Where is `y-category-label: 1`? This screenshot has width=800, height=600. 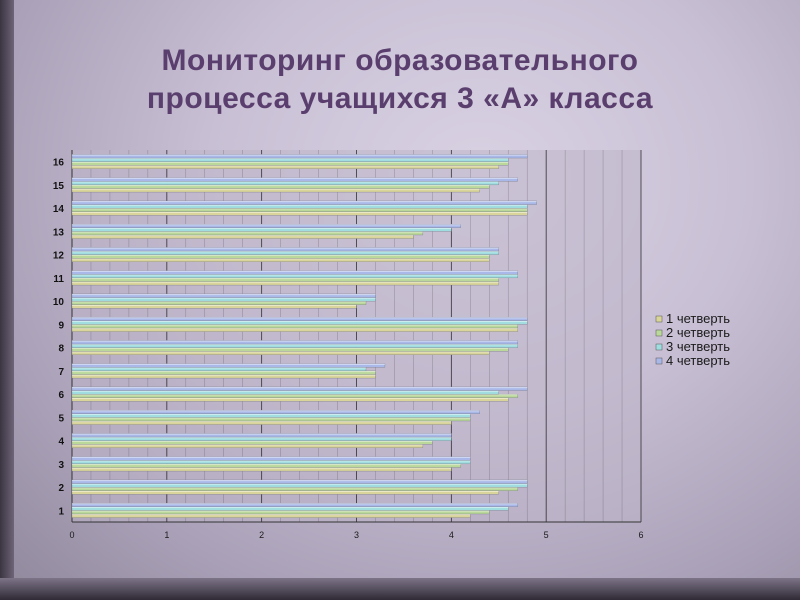
y-category-label: 1 is located at coordinates (61, 511).